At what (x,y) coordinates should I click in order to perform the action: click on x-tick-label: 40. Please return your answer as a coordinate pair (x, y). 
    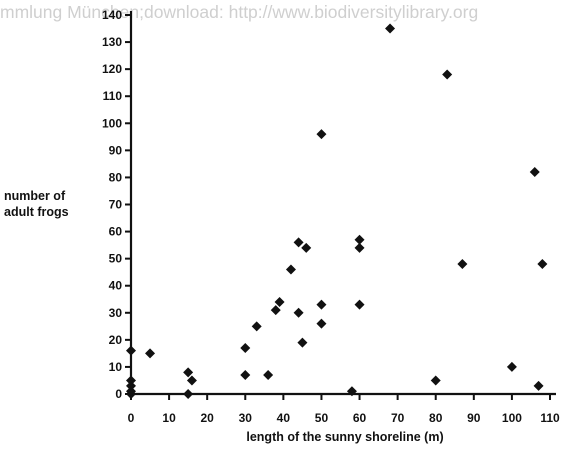
    Looking at the image, I should click on (284, 418).